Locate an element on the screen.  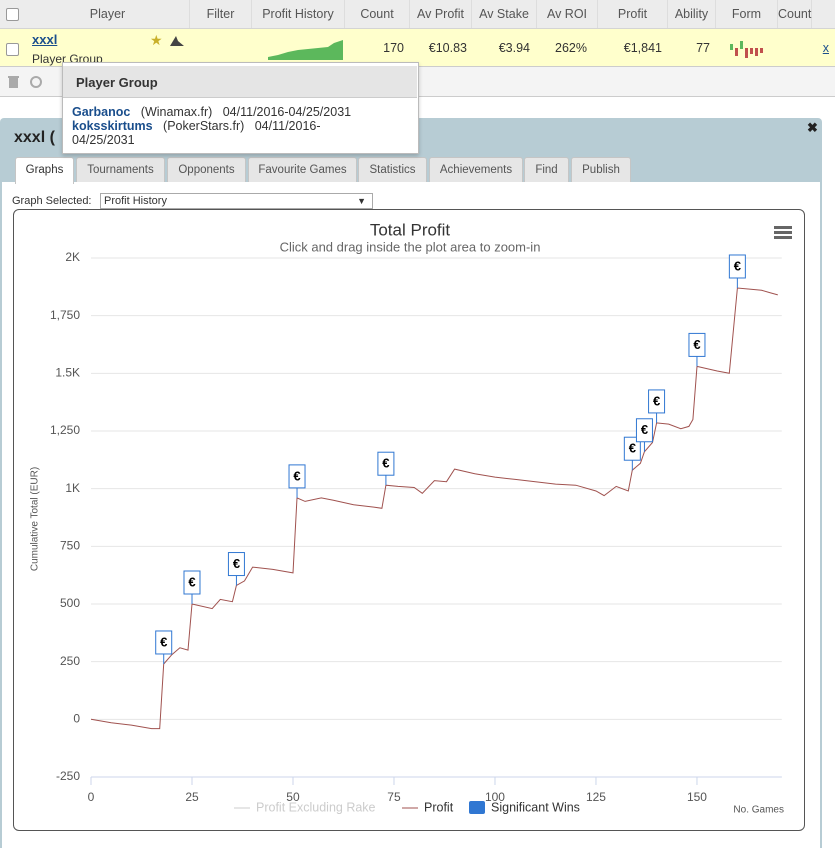
panel-title: xxxl ( is located at coordinates (34, 137).